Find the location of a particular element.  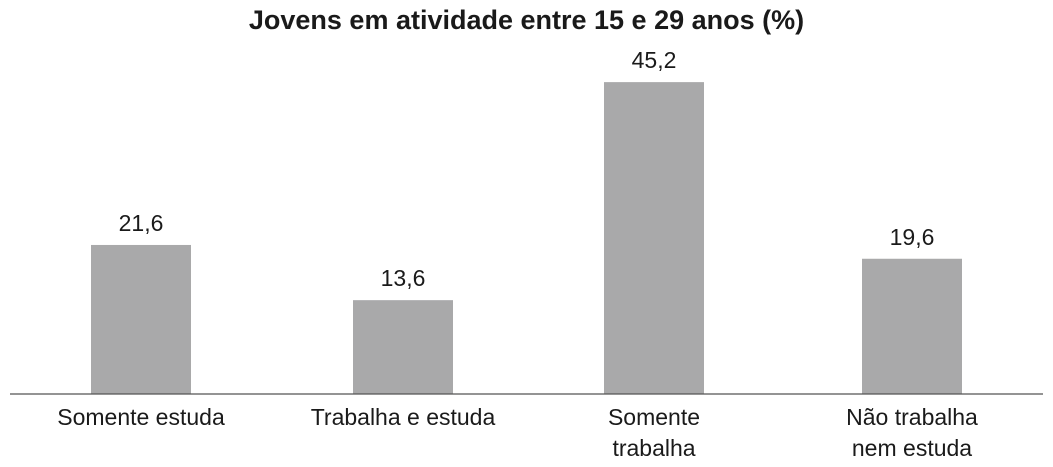

x-tick-label-line: Somente estuda is located at coordinates (141, 417).